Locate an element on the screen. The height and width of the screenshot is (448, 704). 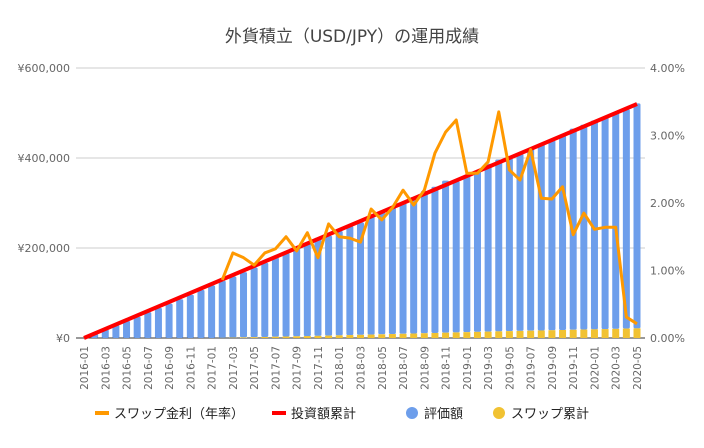
x-tick-label: 2016-03 is located at coordinates (106, 368).